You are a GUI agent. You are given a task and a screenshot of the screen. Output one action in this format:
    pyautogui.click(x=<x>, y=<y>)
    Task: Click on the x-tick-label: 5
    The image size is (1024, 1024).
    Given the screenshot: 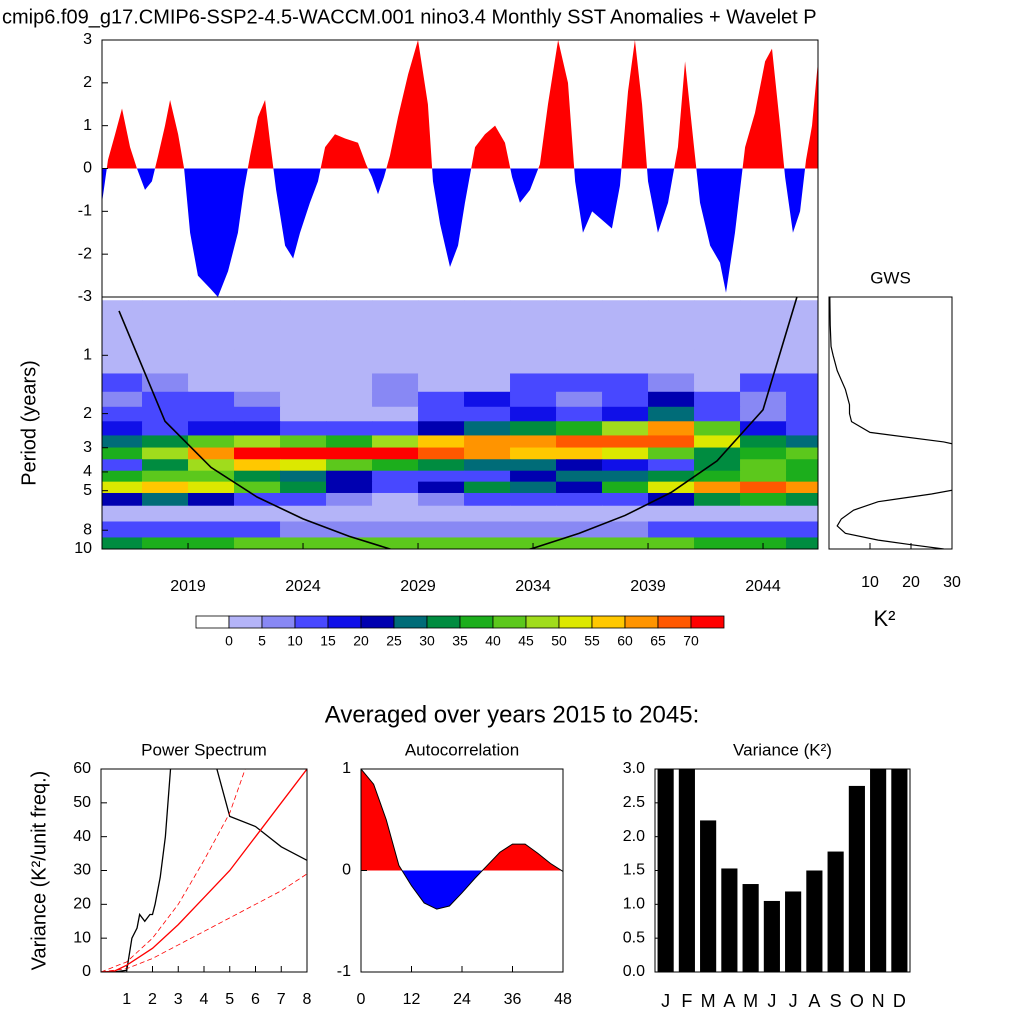 What is the action you would take?
    pyautogui.click(x=229, y=999)
    